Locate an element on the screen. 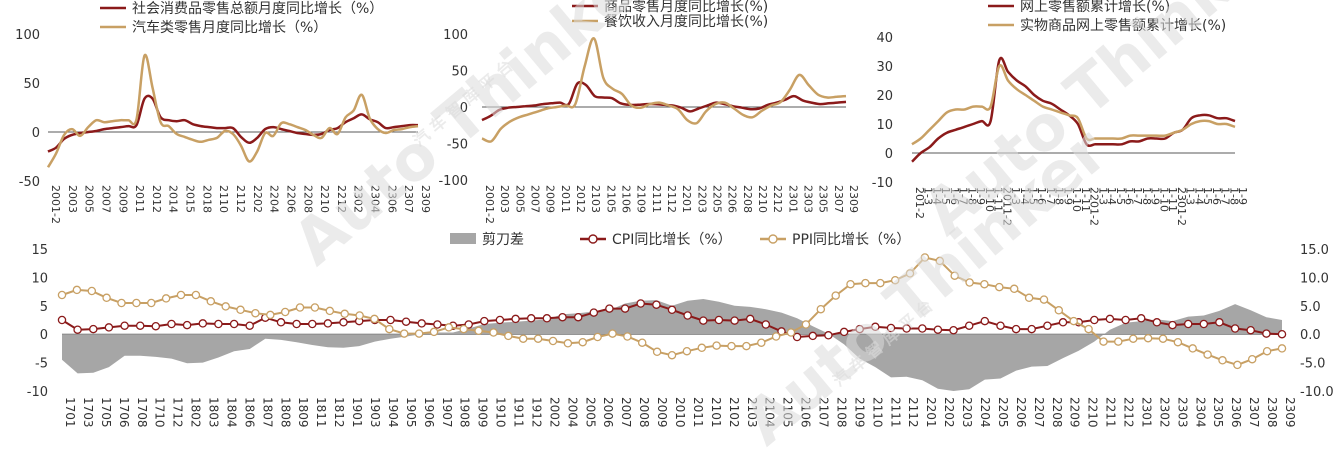 This screenshot has width=1339, height=459. c2-xtick-12: 2112 is located at coordinates (671, 199).